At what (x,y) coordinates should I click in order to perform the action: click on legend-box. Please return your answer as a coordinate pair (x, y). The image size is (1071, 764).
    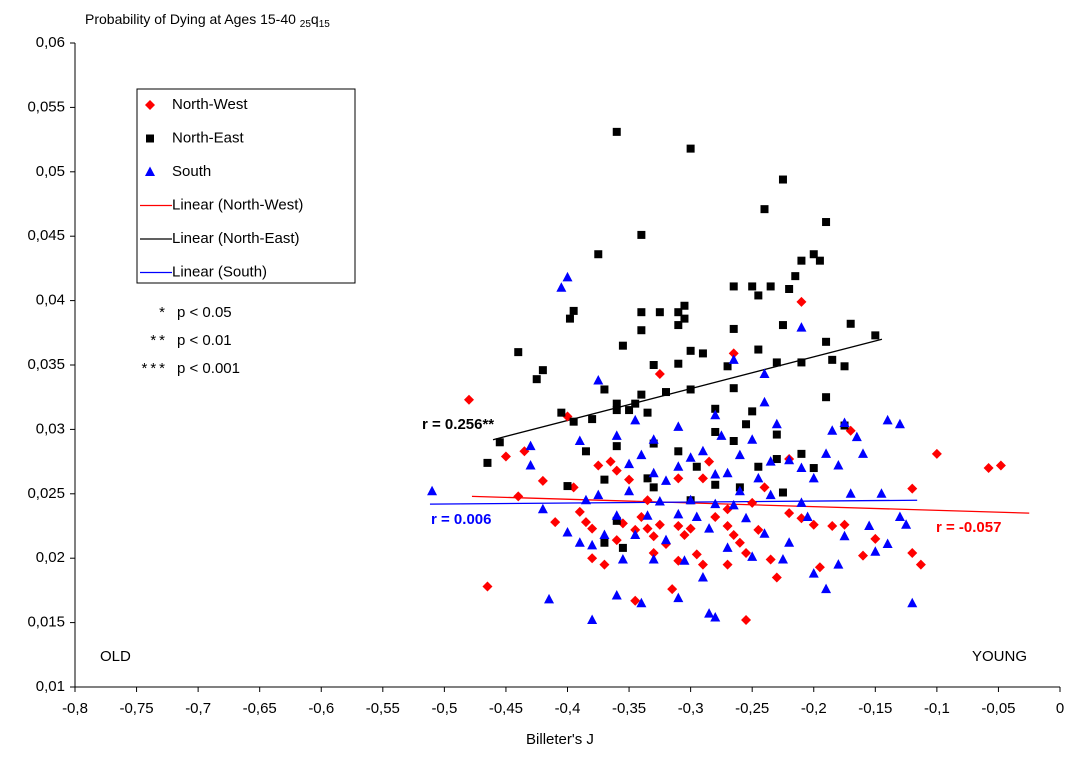
    Looking at the image, I should click on (246, 186).